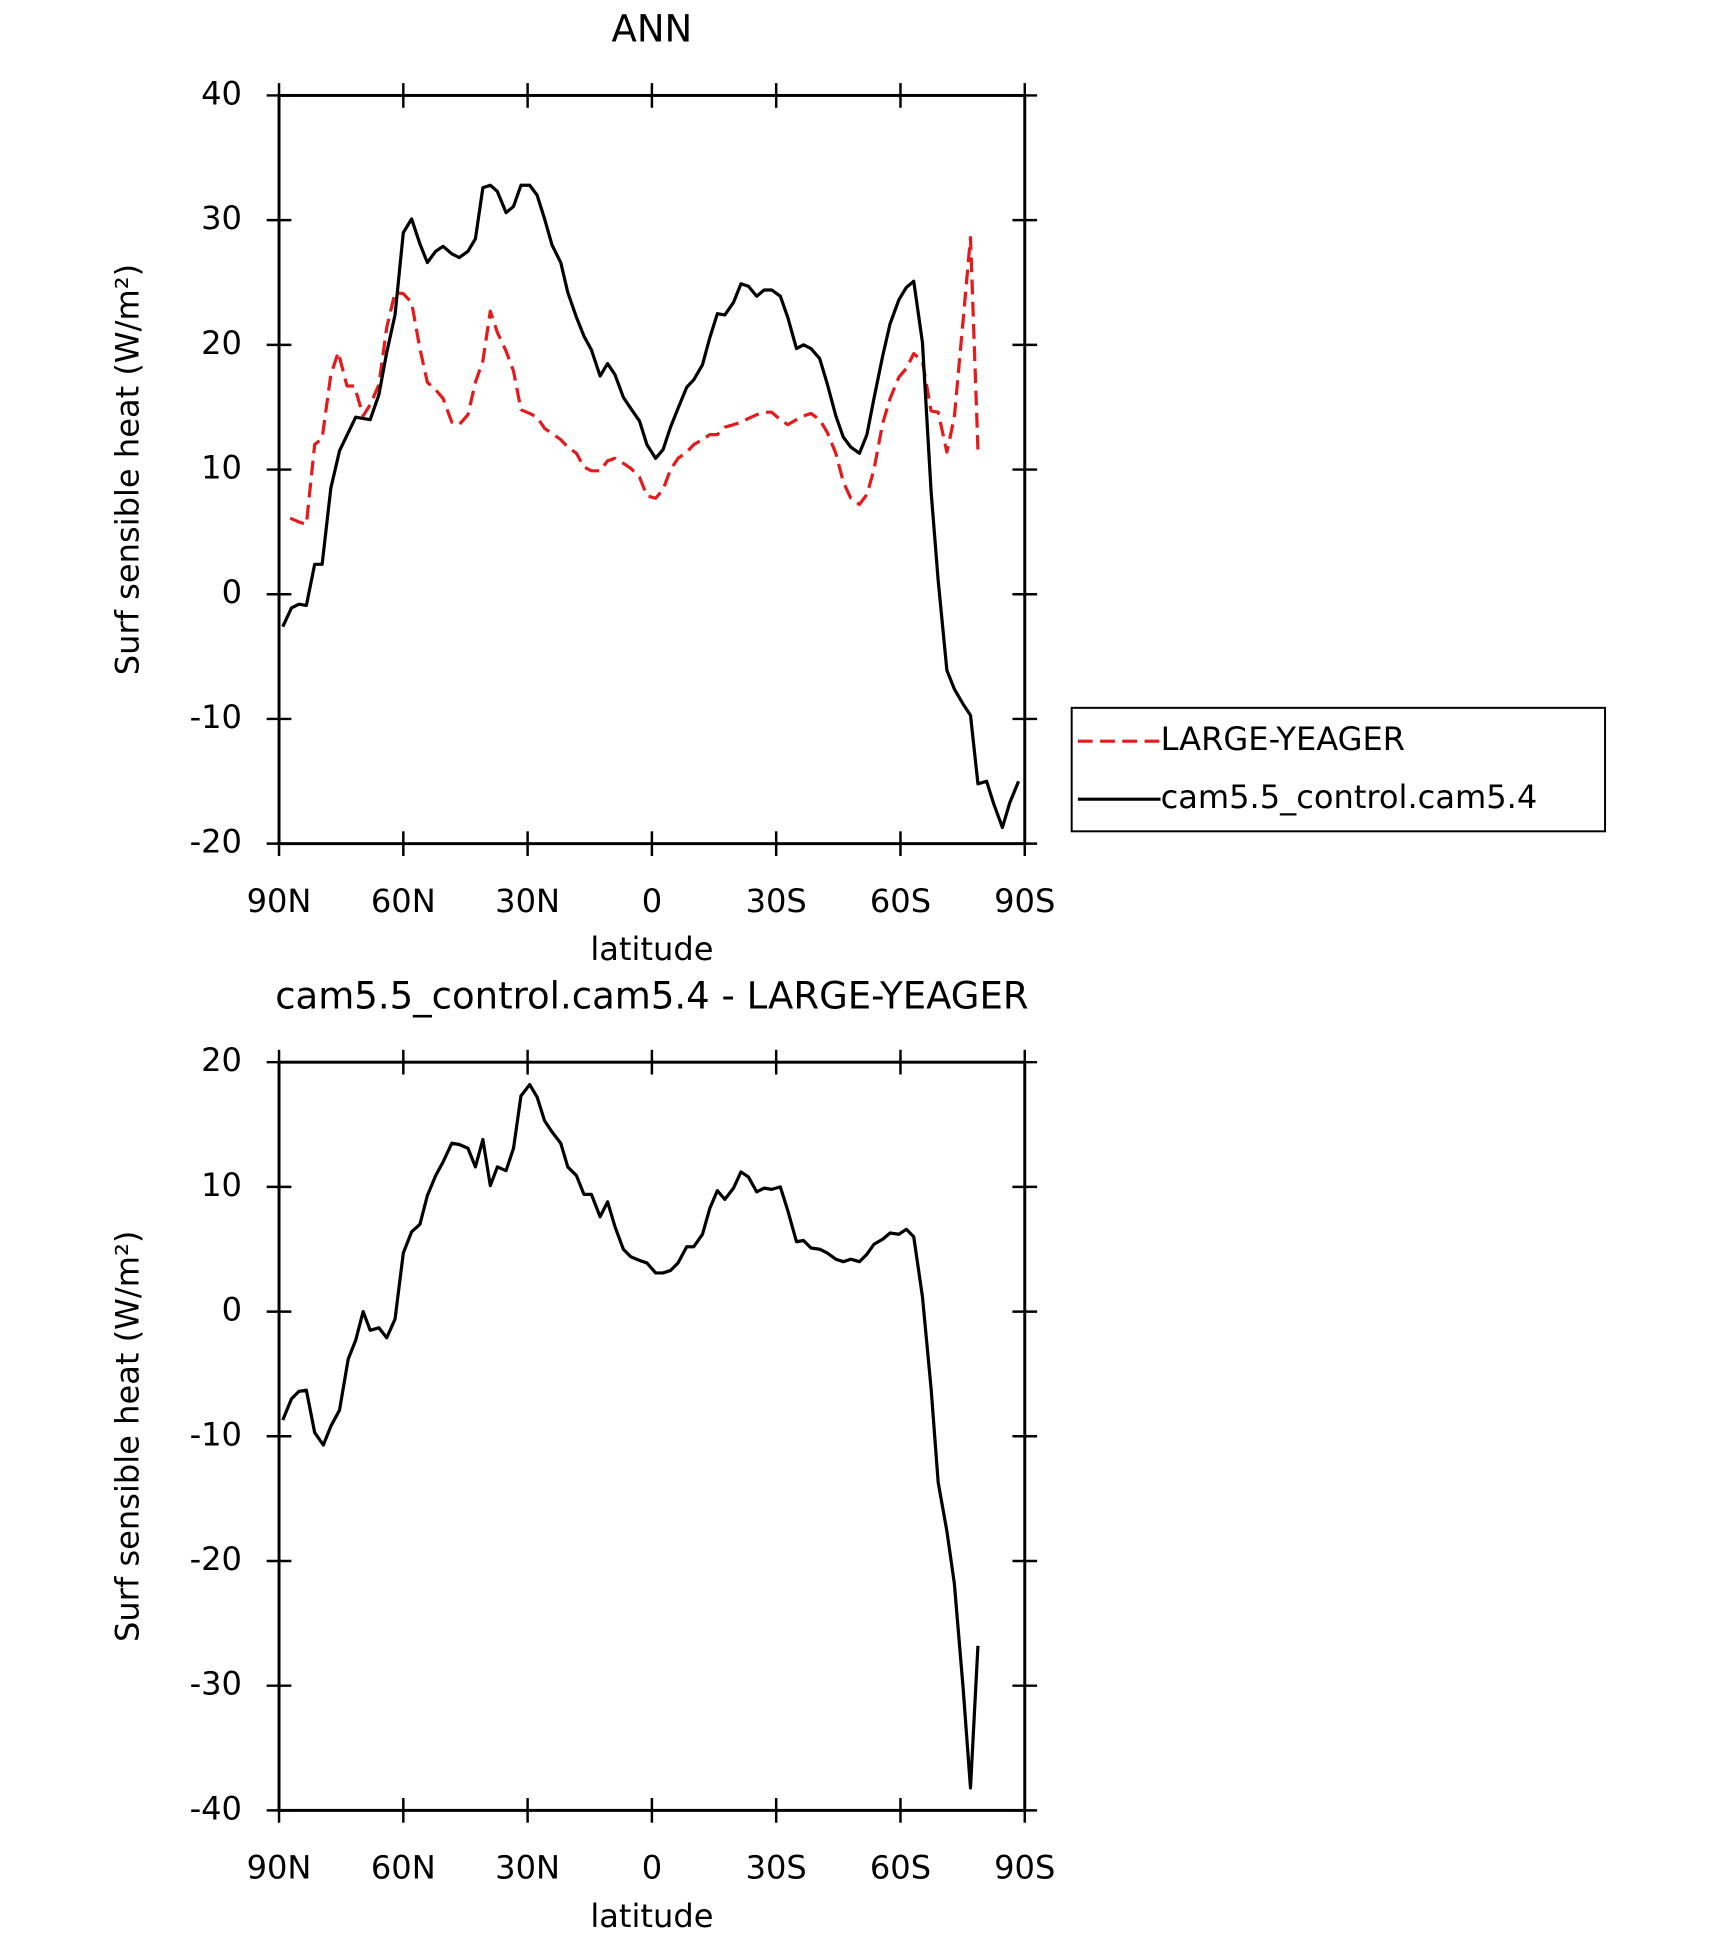 The image size is (1710, 1933). Describe the element at coordinates (652, 29) in the screenshot. I see `chart-title: ANN` at that location.